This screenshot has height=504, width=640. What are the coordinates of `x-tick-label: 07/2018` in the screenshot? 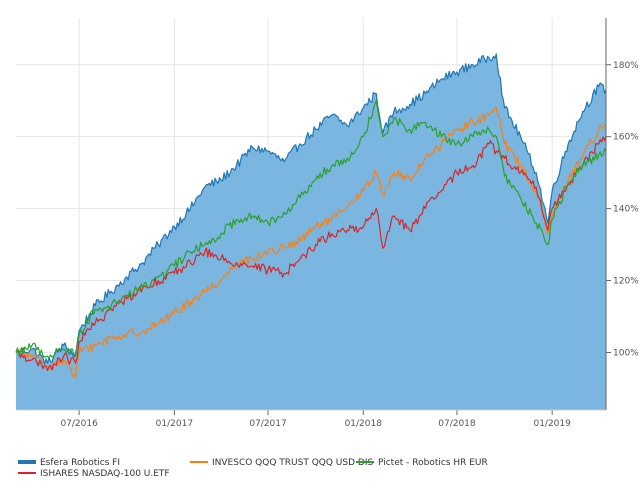 It's located at (457, 424).